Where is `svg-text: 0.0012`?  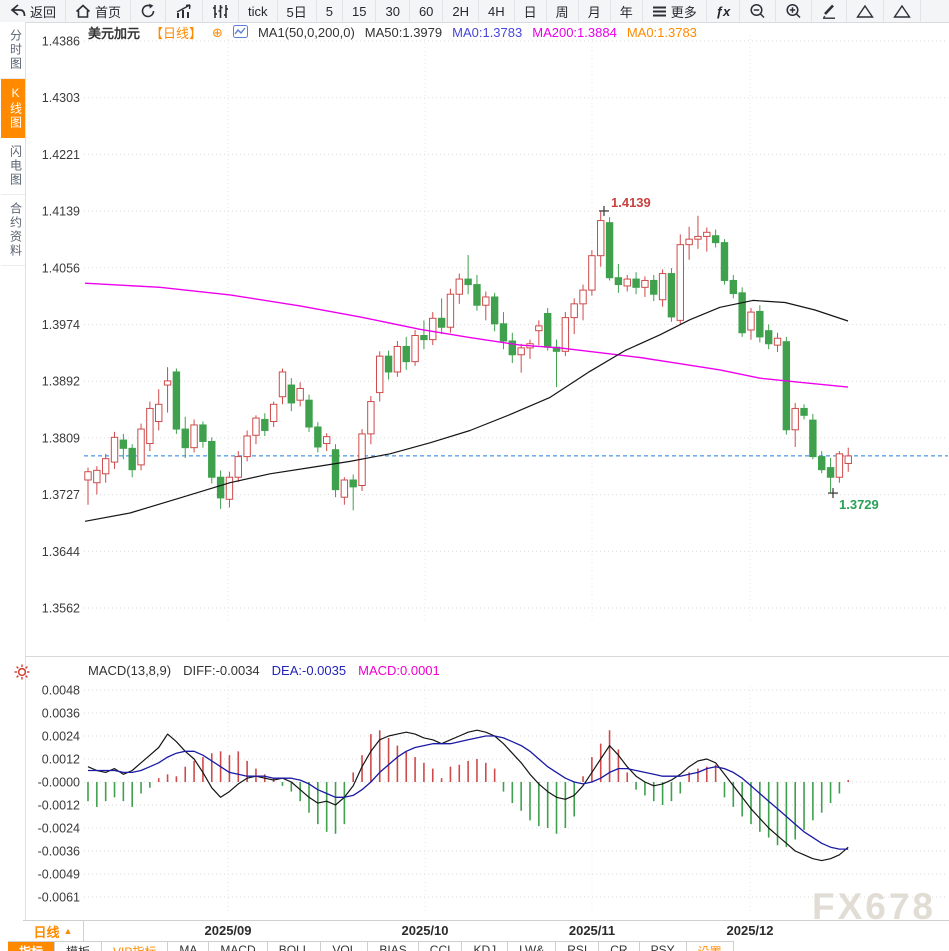 svg-text: 0.0012 is located at coordinates (61, 760).